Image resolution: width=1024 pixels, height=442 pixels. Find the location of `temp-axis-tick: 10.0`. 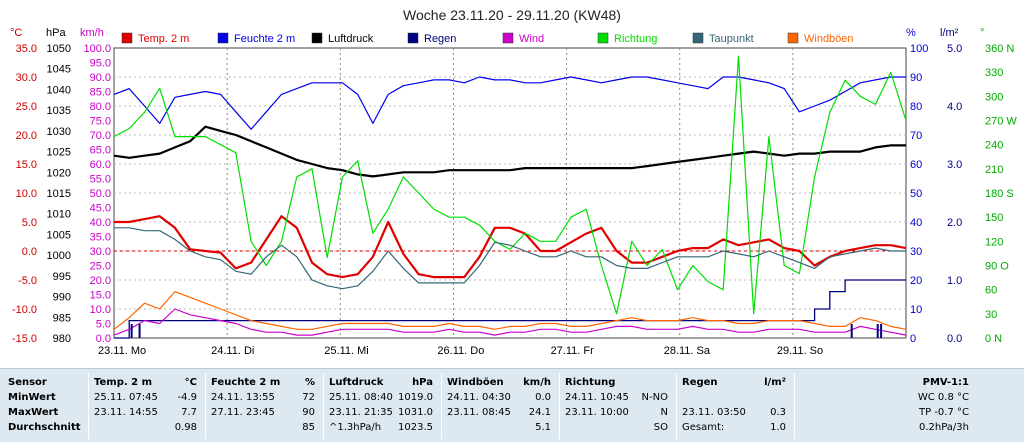

temp-axis-tick: 10.0 is located at coordinates (26, 194).